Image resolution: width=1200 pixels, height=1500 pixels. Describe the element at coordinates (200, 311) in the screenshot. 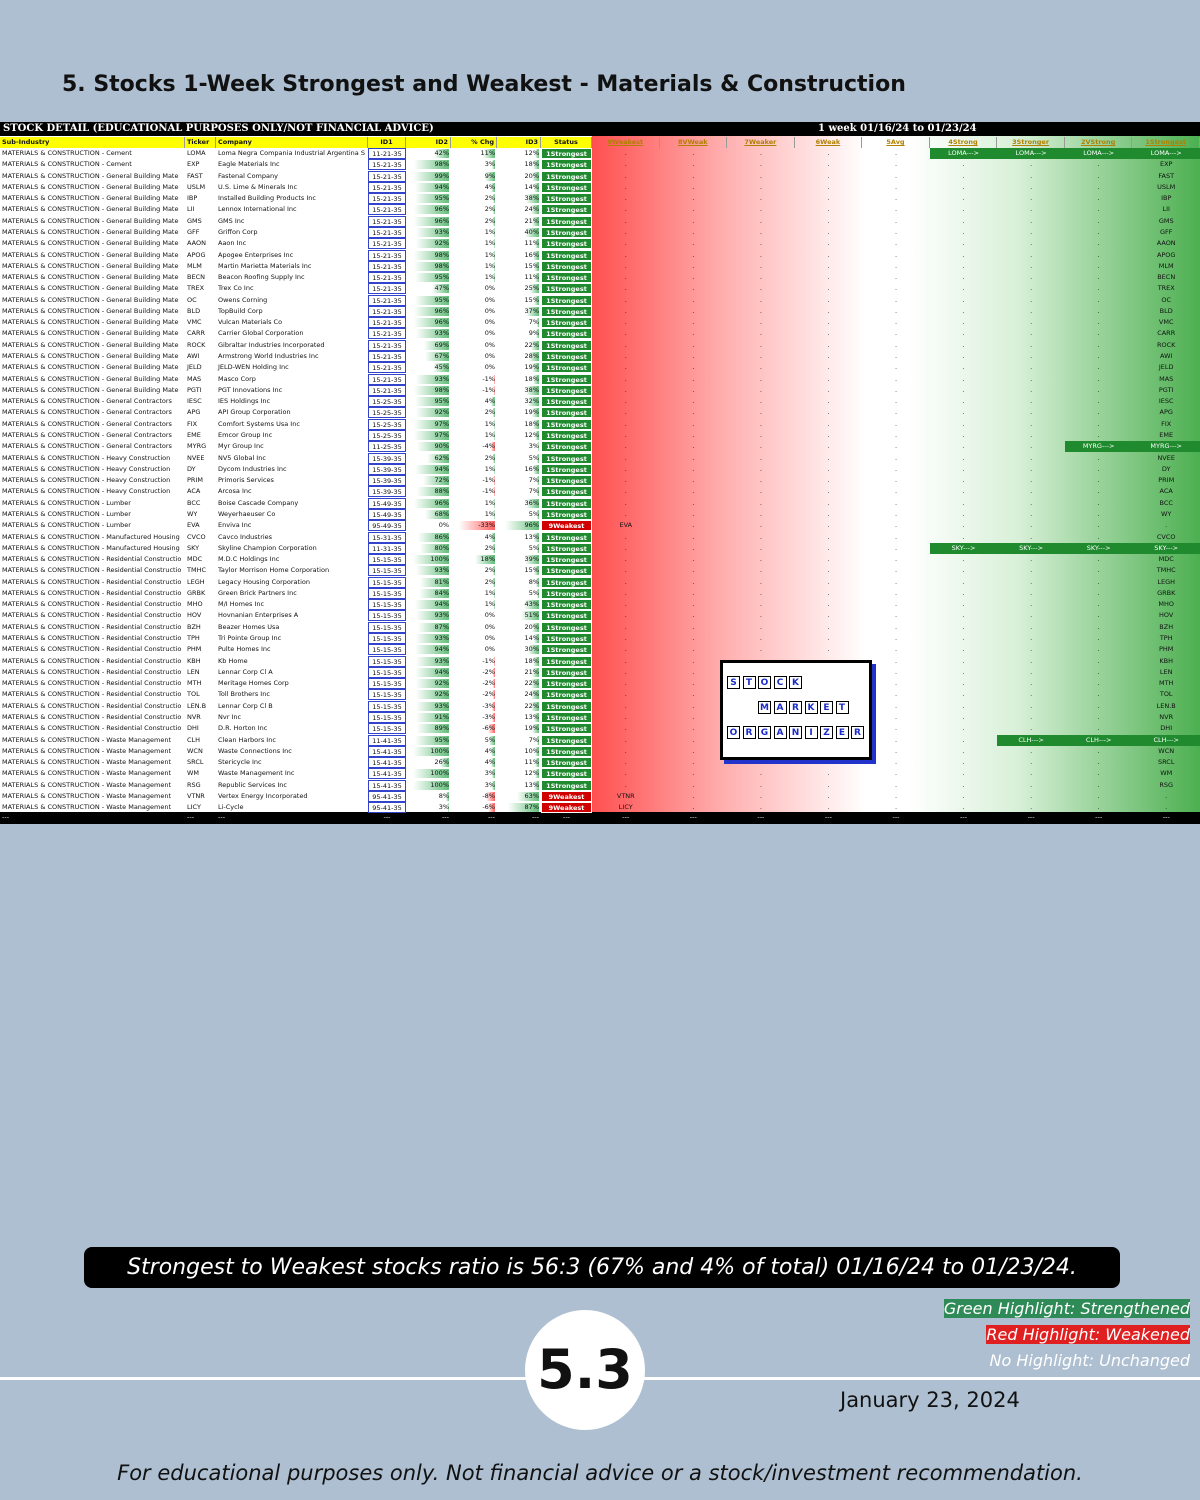

I see `ticker: BLD` at that location.